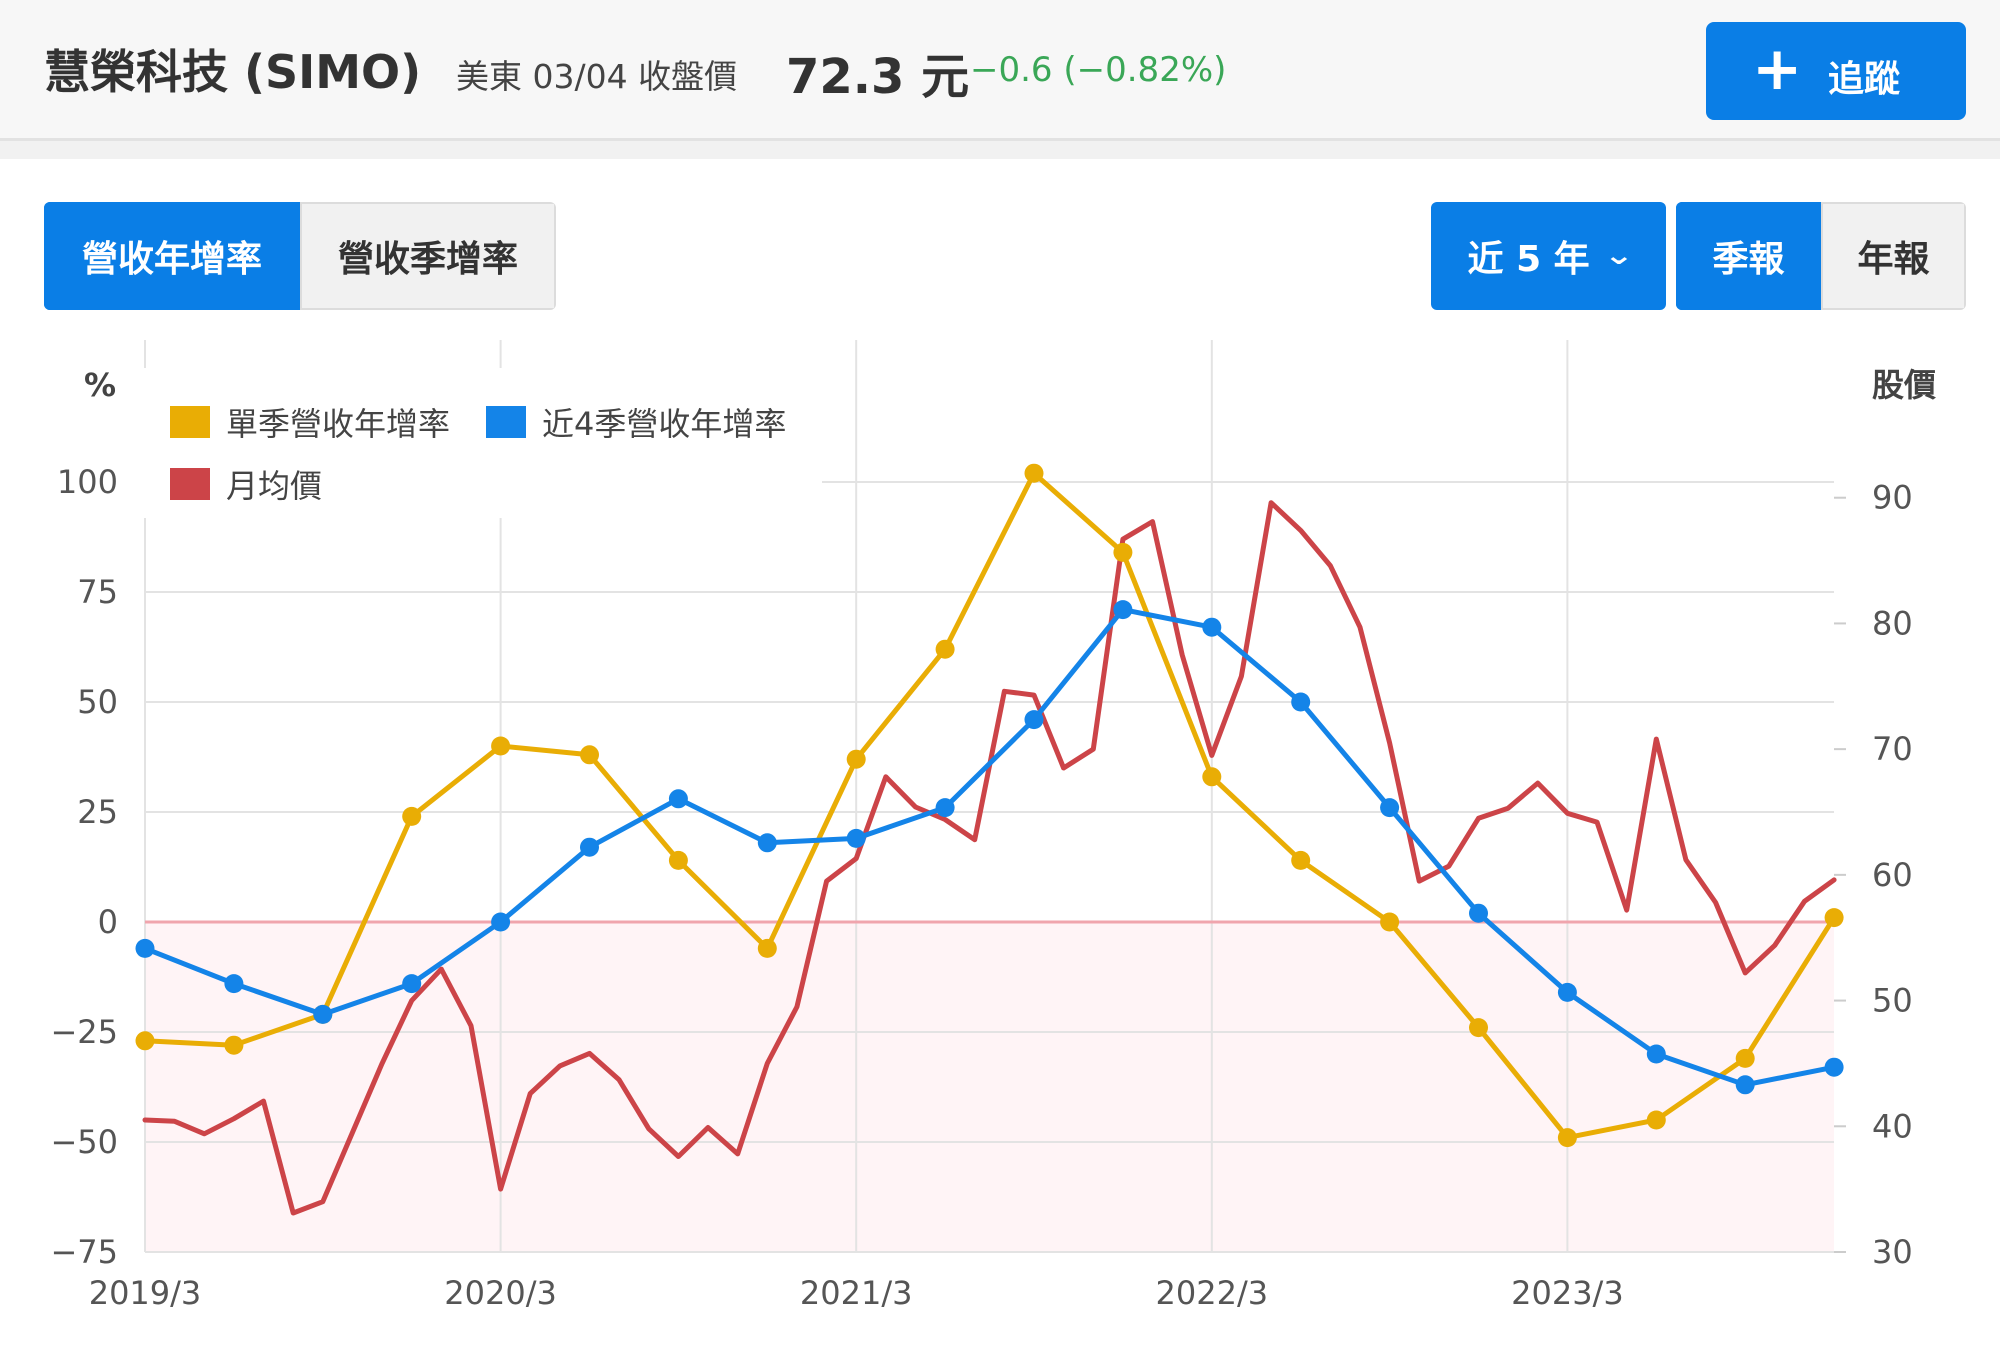 Image resolution: width=2000 pixels, height=1357 pixels. Describe the element at coordinates (274, 486) in the screenshot. I see `legend-label-monthly-price: 月均價` at that location.